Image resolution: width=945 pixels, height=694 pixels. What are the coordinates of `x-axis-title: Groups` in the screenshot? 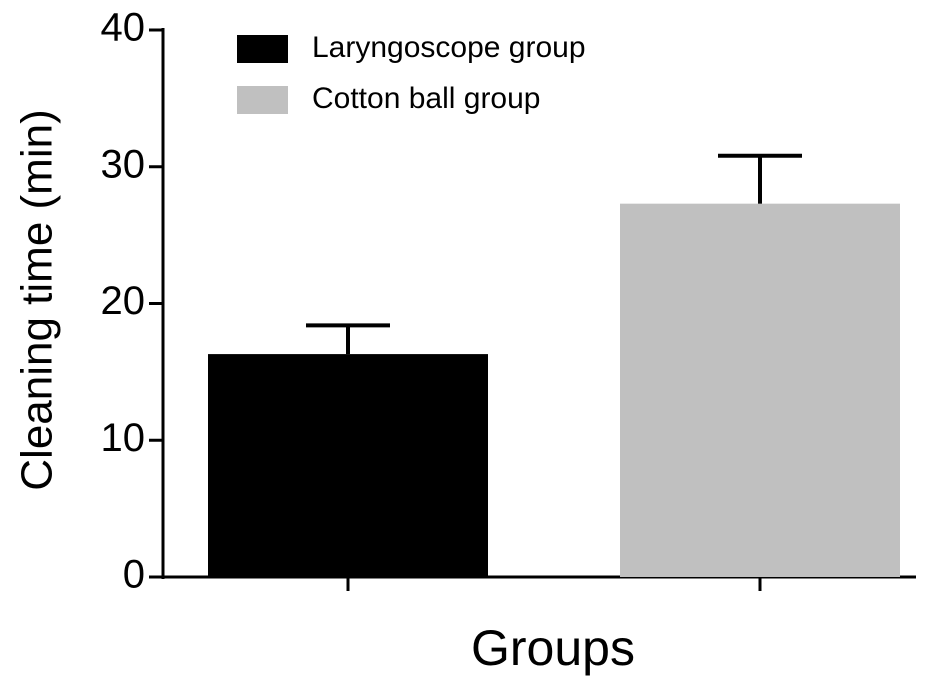 It's located at (553, 648).